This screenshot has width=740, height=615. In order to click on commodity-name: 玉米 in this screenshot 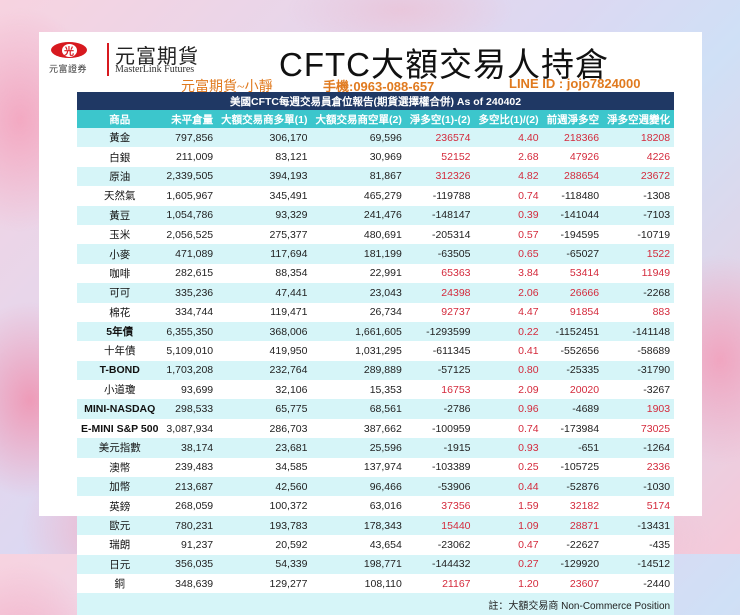, I will do `click(120, 234)`.